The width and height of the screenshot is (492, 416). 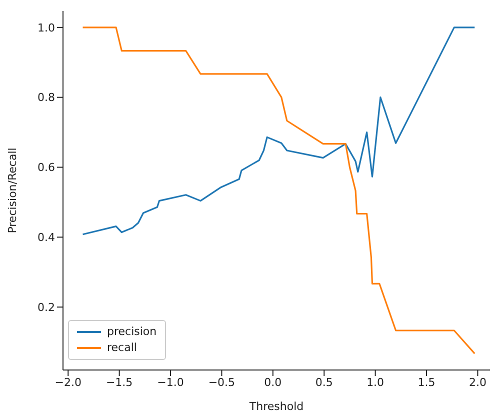 What do you see at coordinates (427, 382) in the screenshot?
I see `x-tick-label: 1.5` at bounding box center [427, 382].